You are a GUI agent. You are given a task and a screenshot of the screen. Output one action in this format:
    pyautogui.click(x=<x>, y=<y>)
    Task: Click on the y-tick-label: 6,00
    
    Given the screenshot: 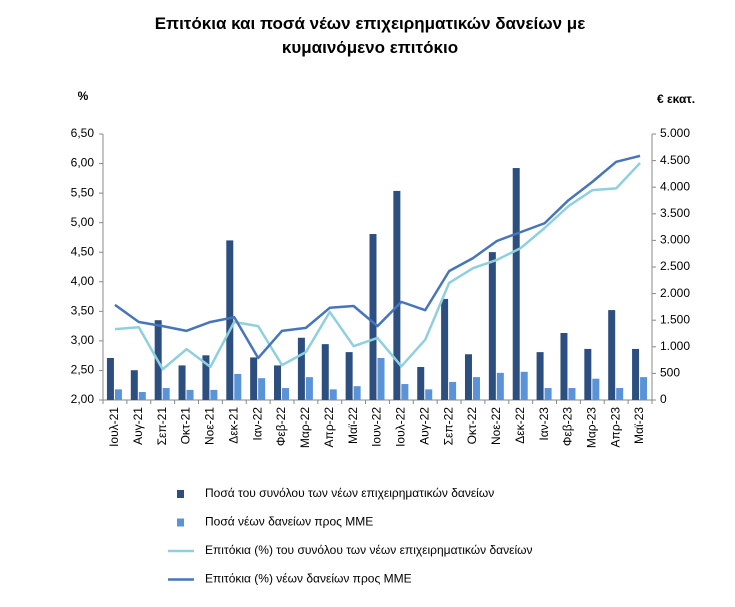 What is the action you would take?
    pyautogui.click(x=83, y=163)
    